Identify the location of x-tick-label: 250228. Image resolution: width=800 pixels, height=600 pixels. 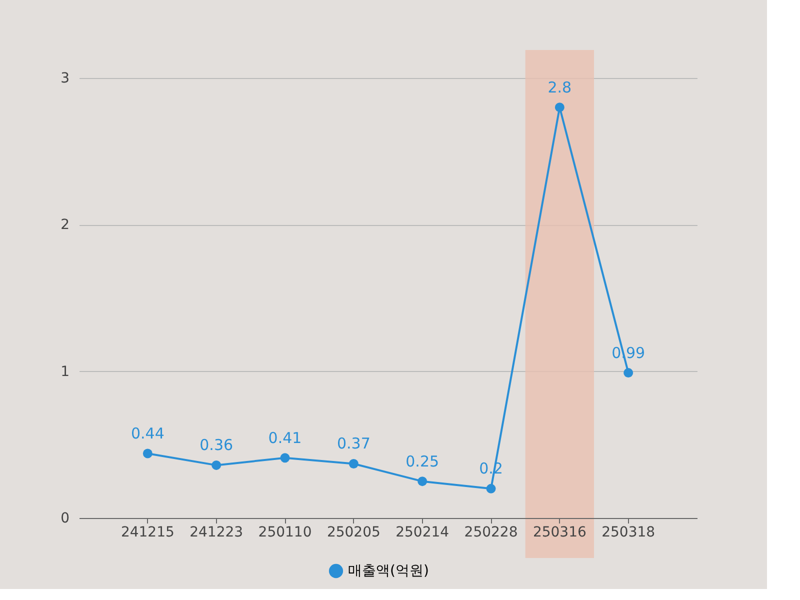
(491, 532).